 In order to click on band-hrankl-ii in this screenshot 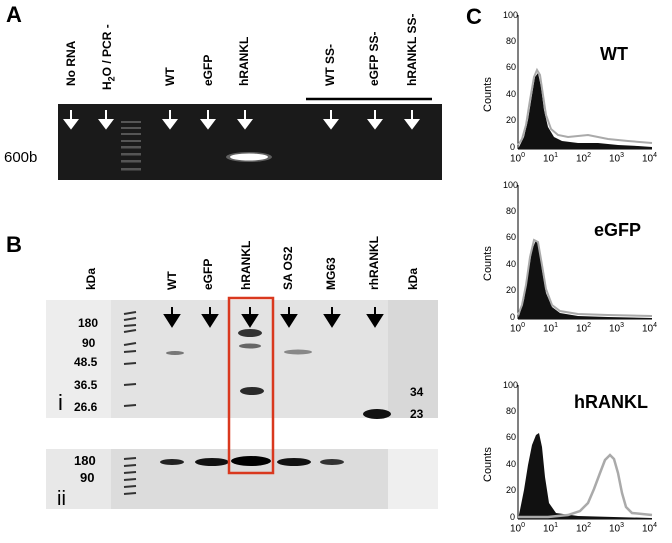, I will do `click(251, 461)`.